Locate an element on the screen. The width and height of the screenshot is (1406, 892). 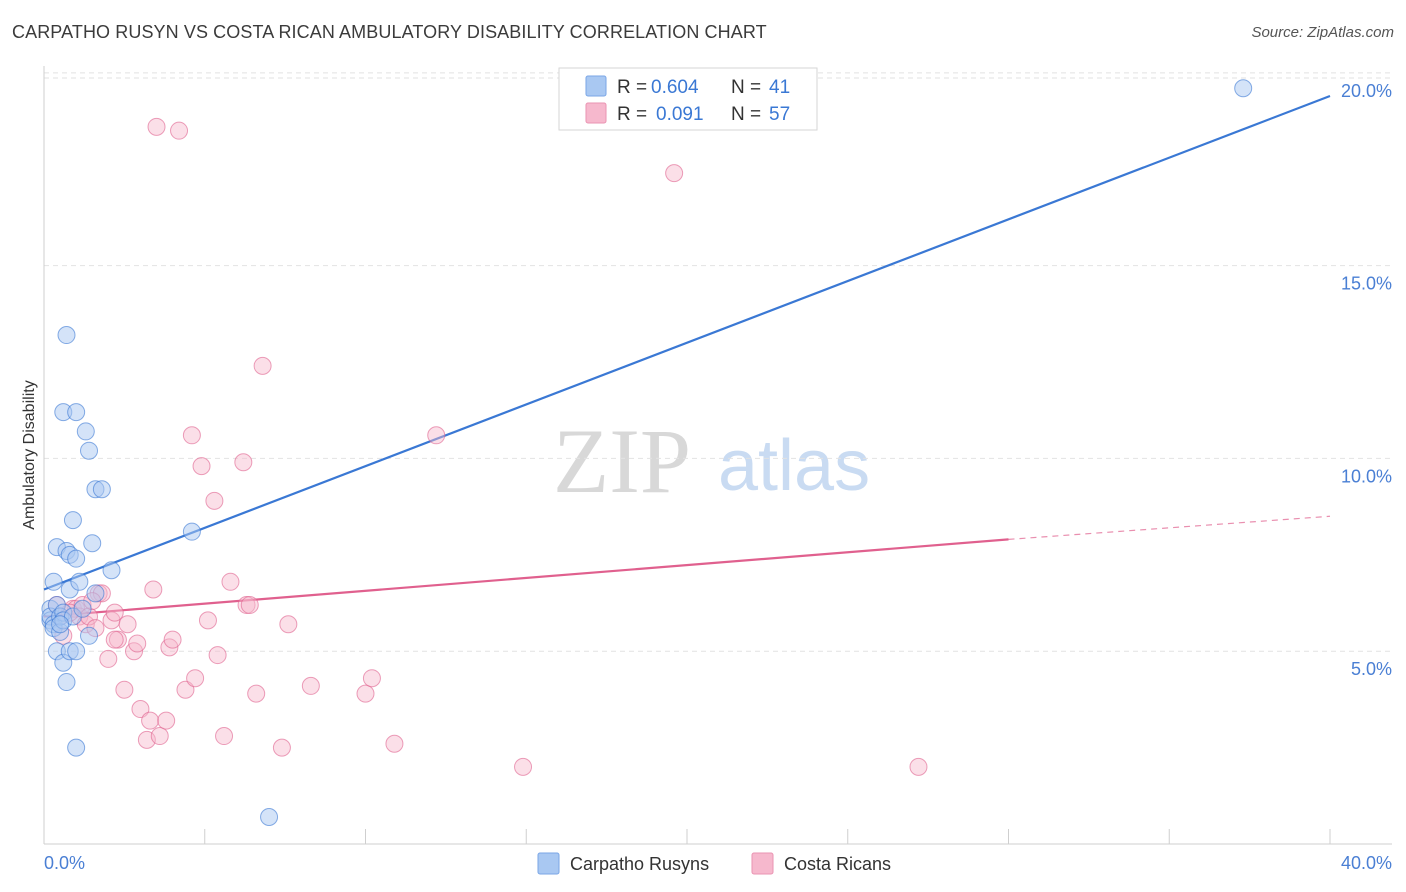
bottom-legend-swatch-blue is located at coordinates (548, 863).